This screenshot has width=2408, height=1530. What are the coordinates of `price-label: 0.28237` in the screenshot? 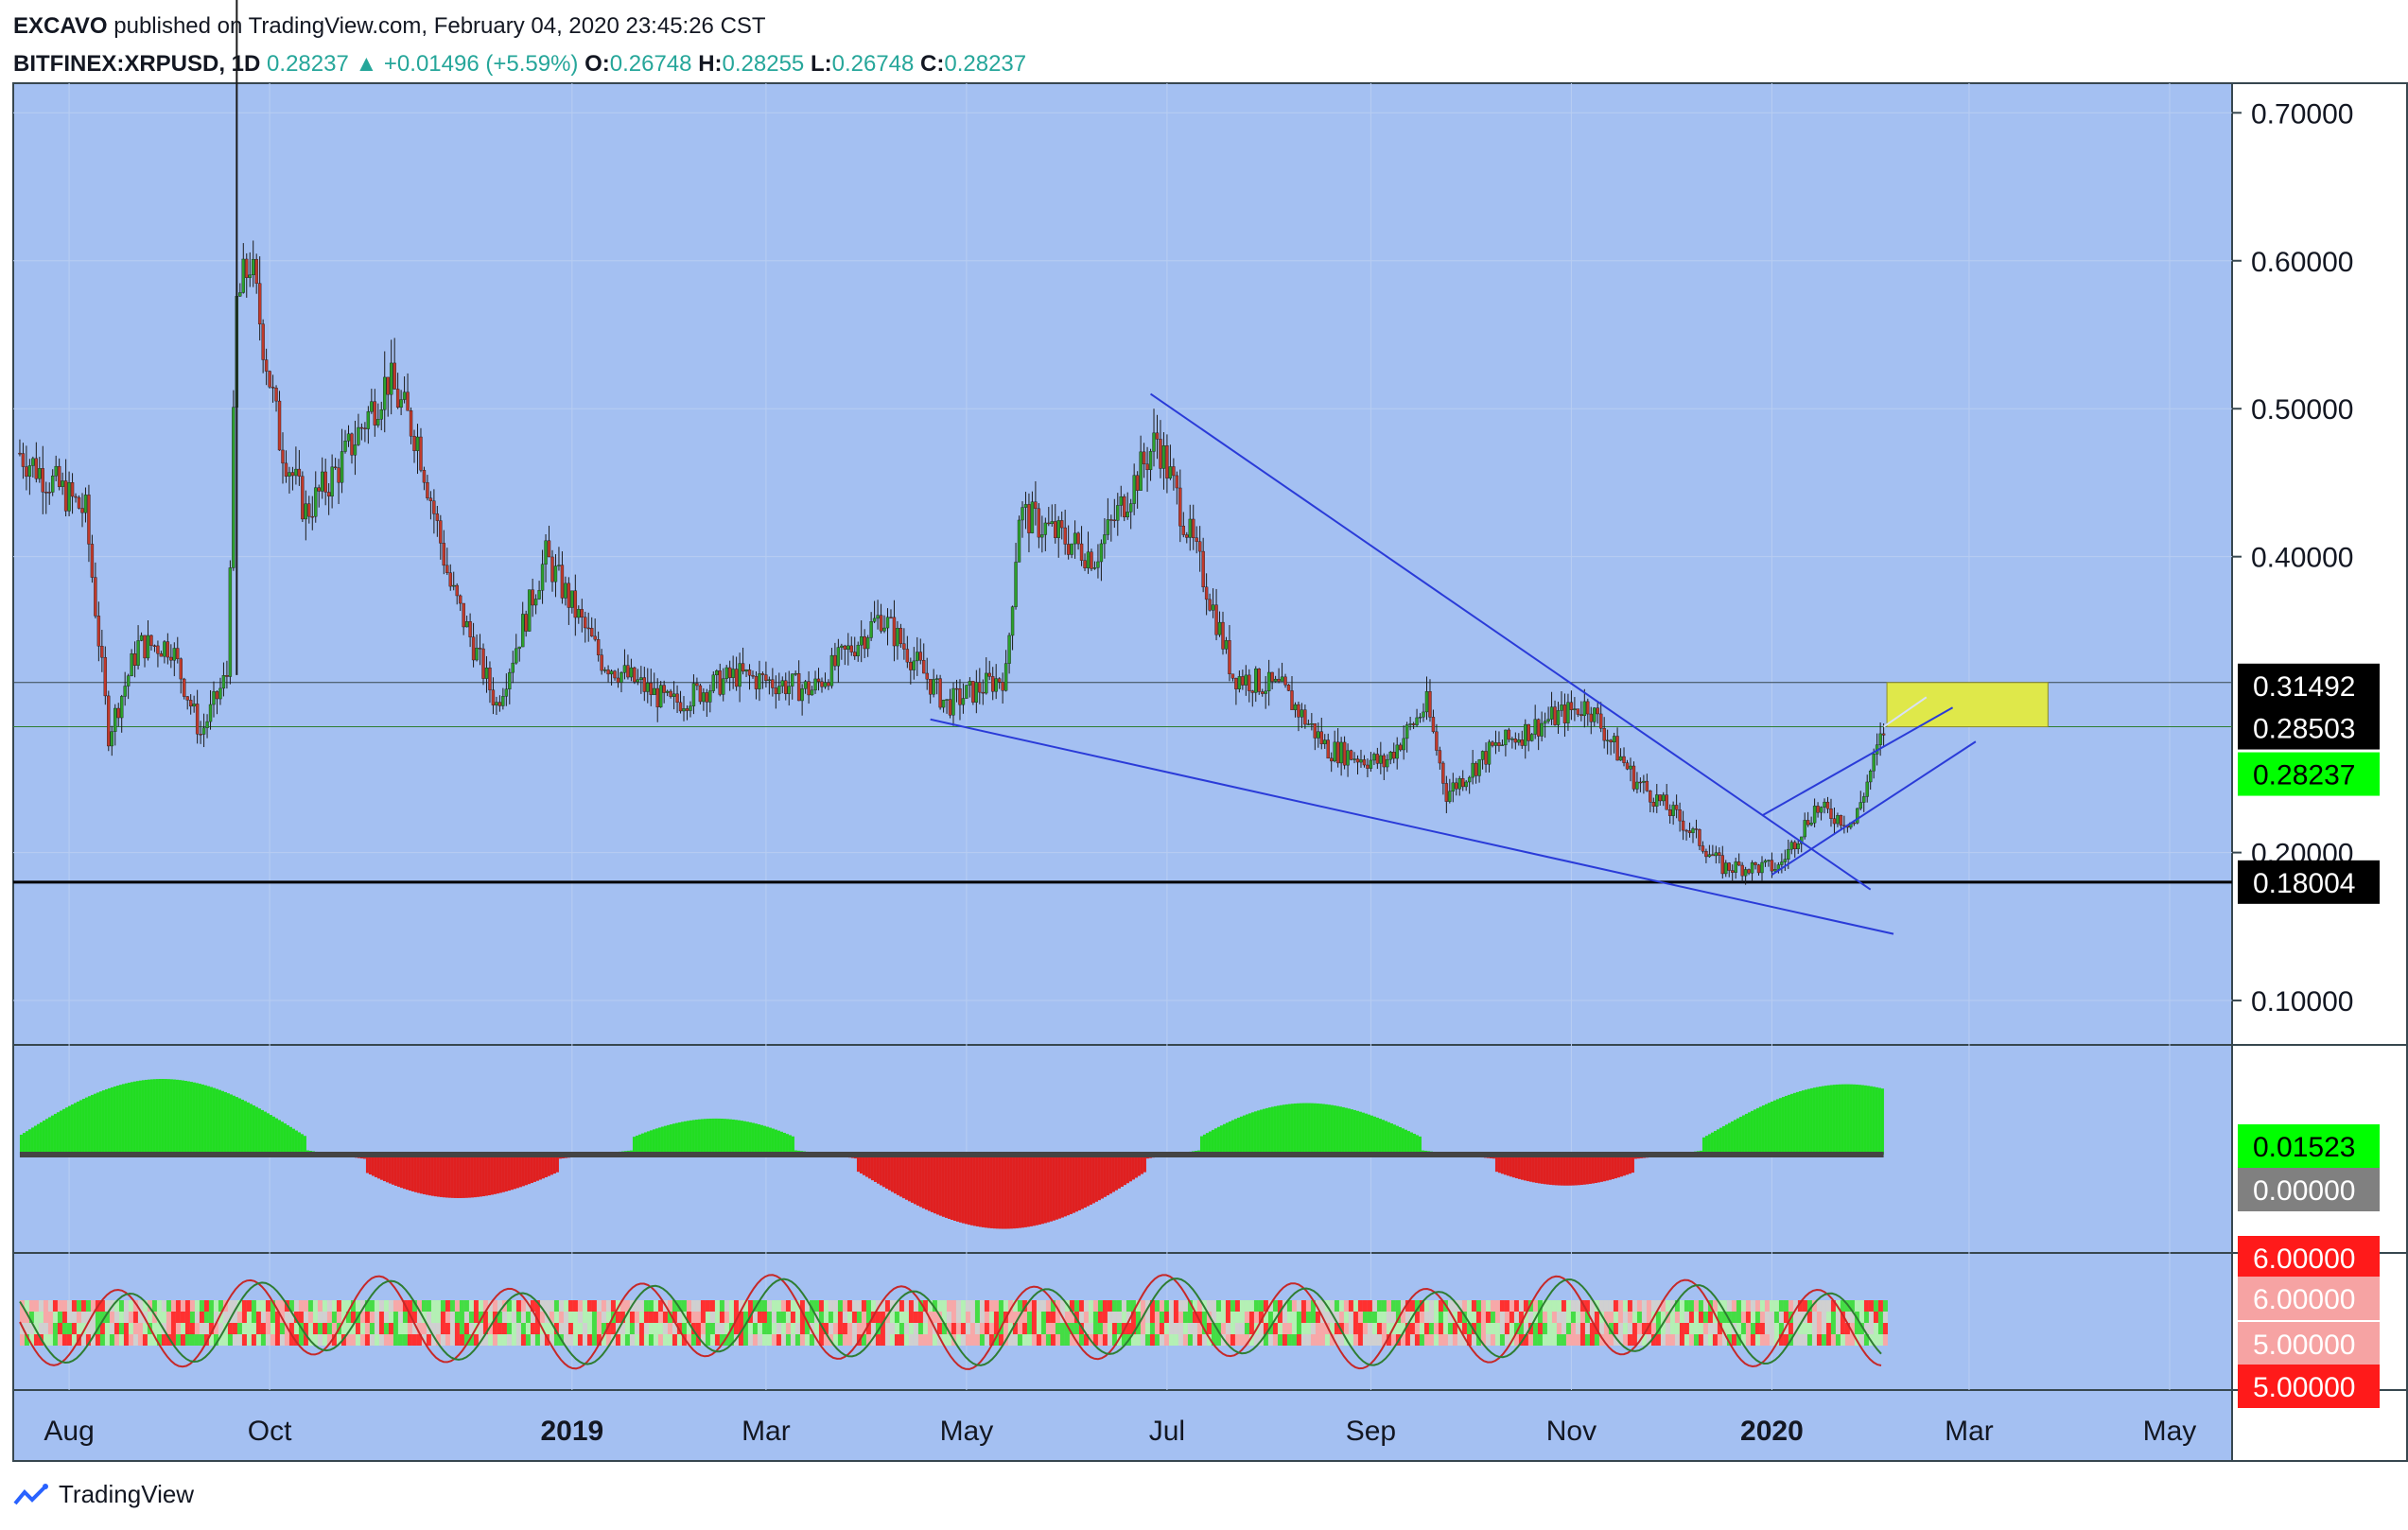 It's located at (2304, 775).